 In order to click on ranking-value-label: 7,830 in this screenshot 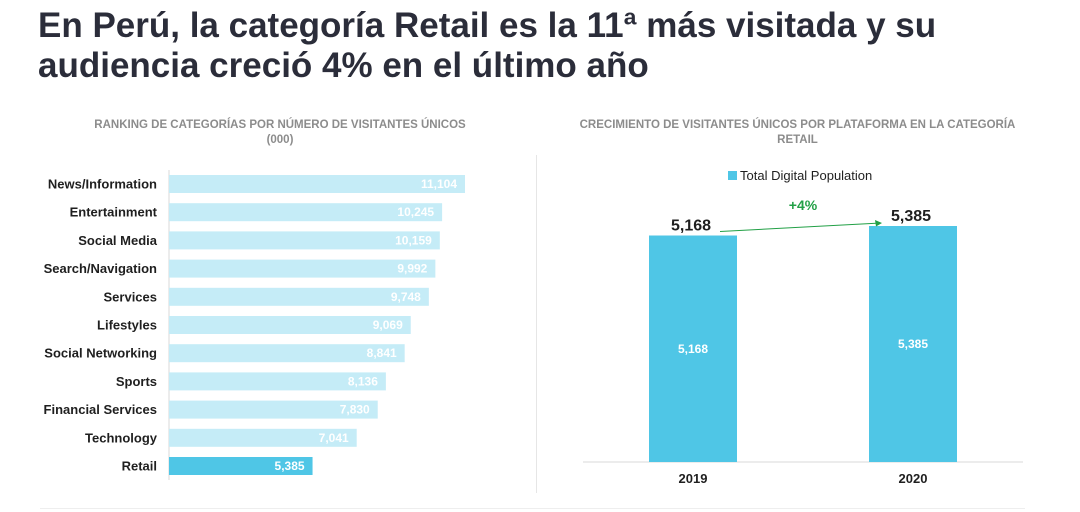, I will do `click(355, 410)`.